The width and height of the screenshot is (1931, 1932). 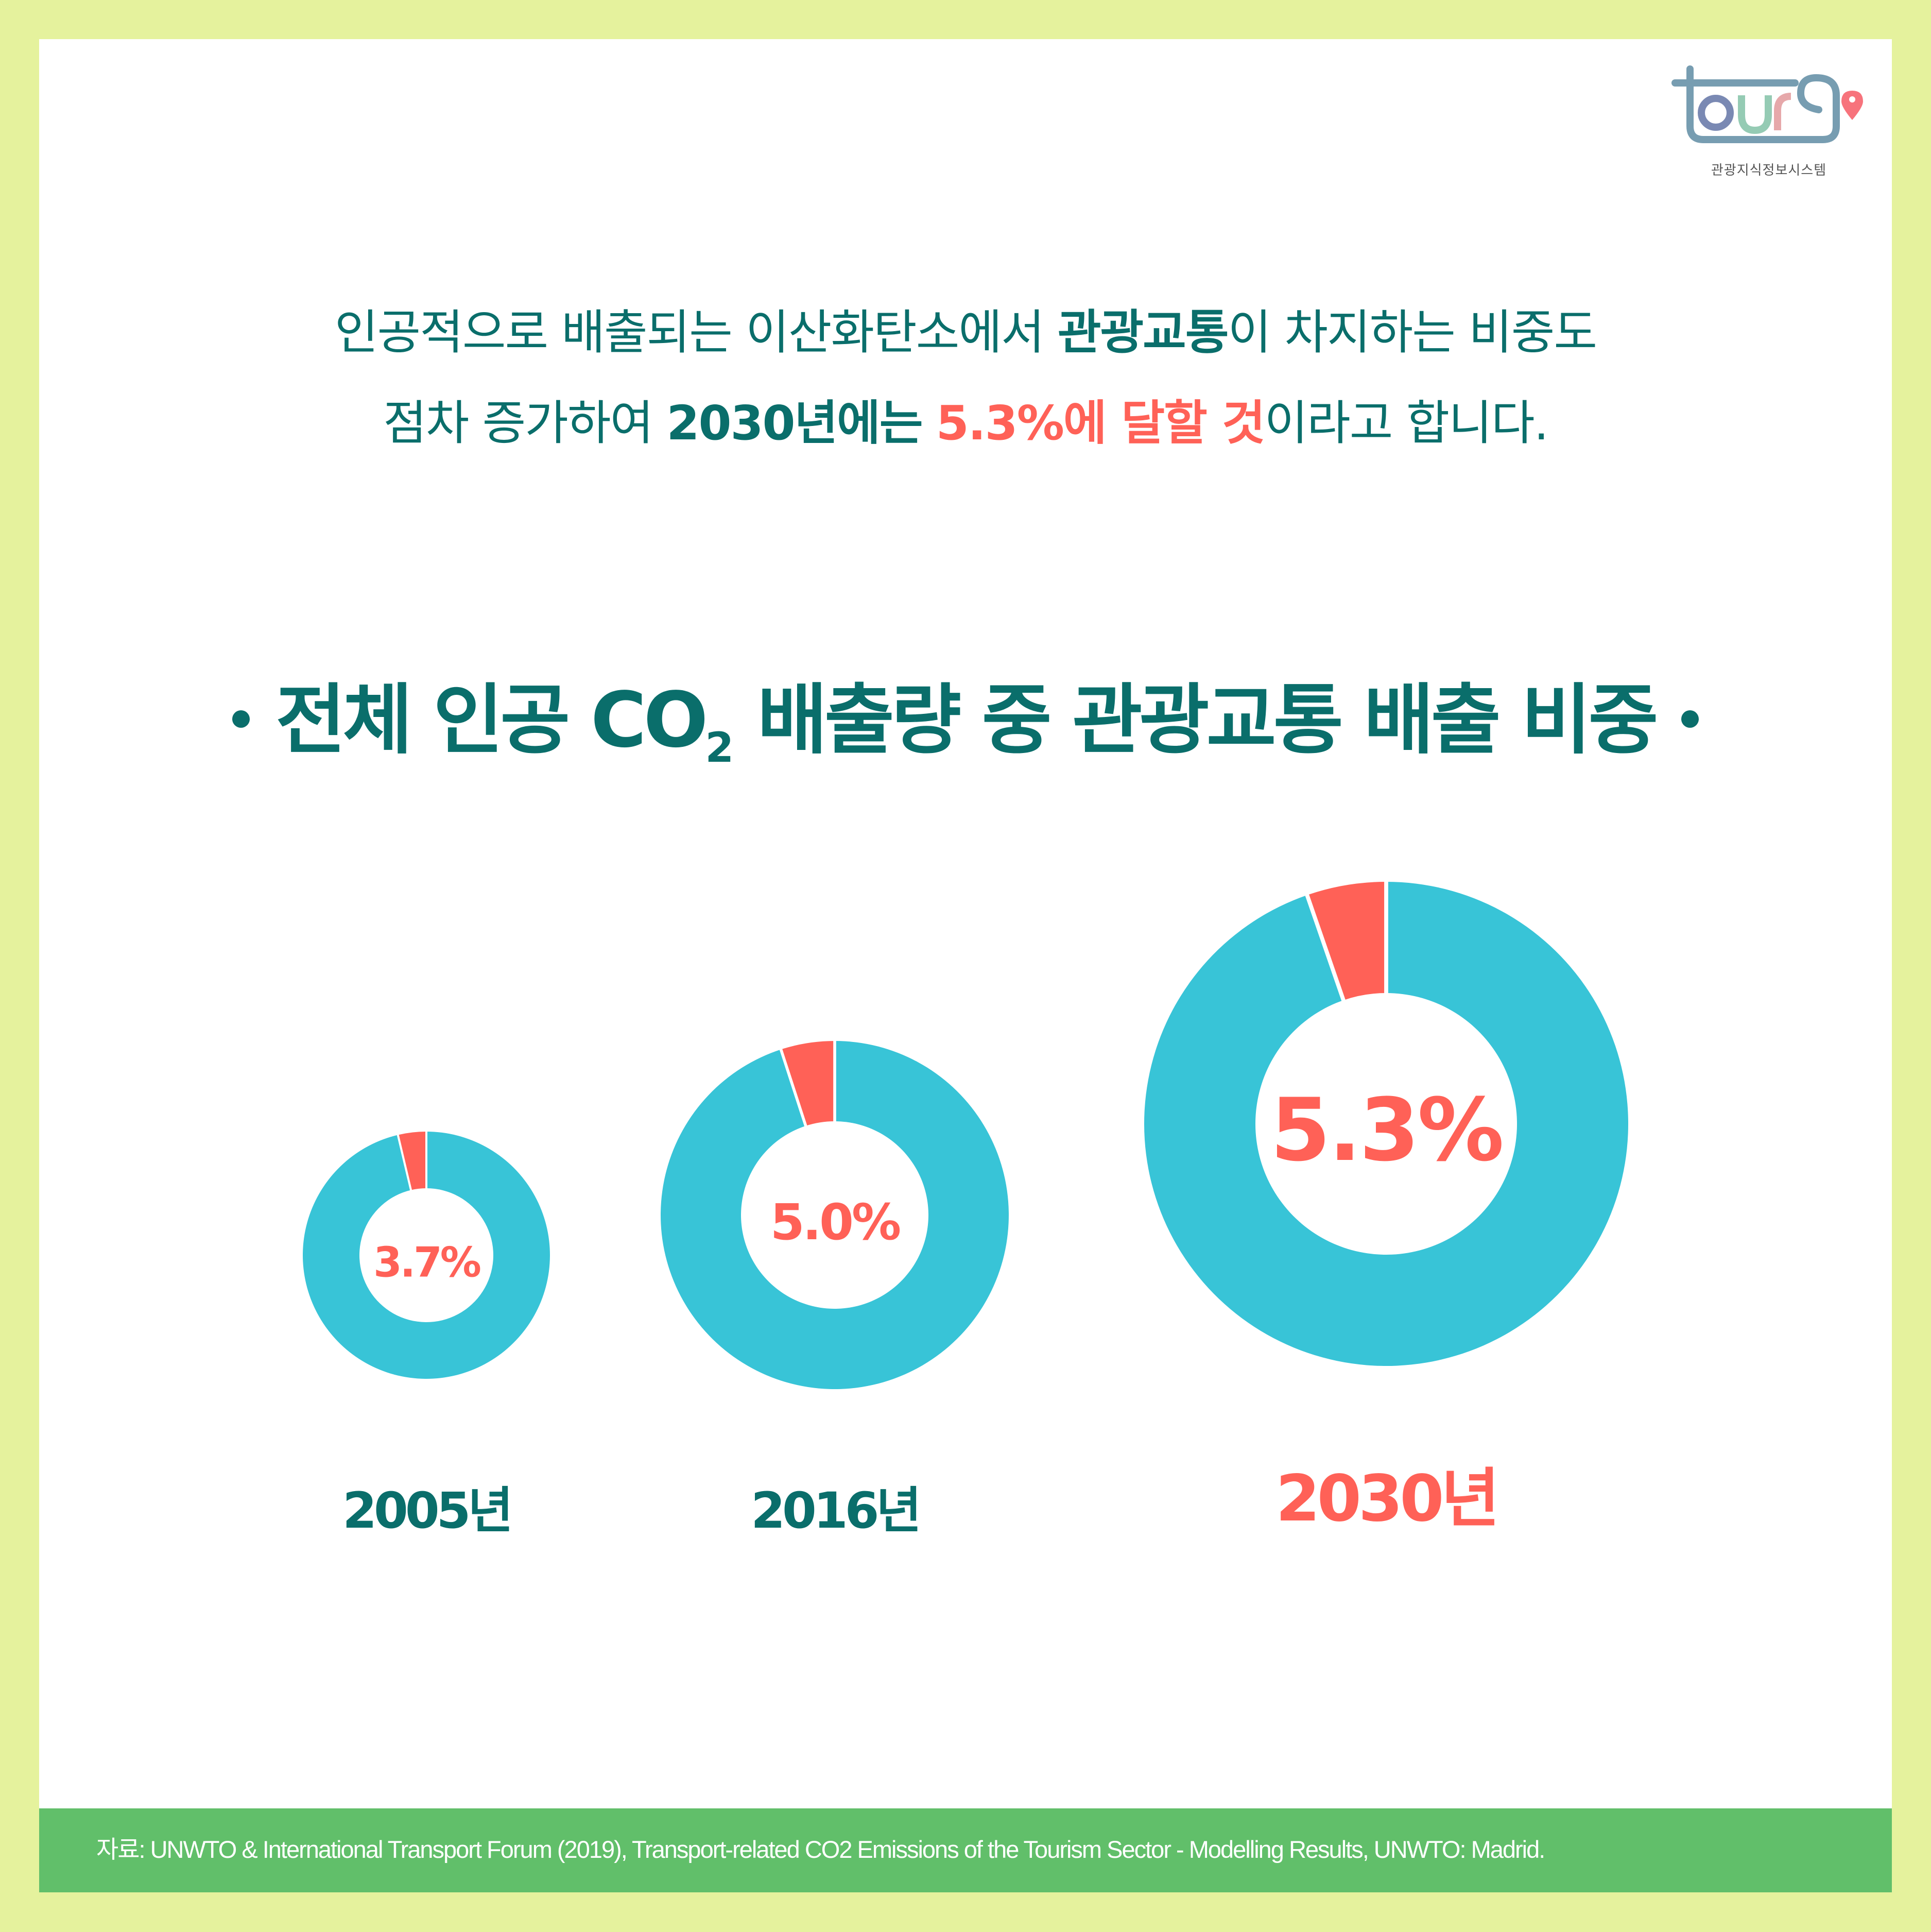 I want to click on title-subscript: 2, so click(x=719, y=748).